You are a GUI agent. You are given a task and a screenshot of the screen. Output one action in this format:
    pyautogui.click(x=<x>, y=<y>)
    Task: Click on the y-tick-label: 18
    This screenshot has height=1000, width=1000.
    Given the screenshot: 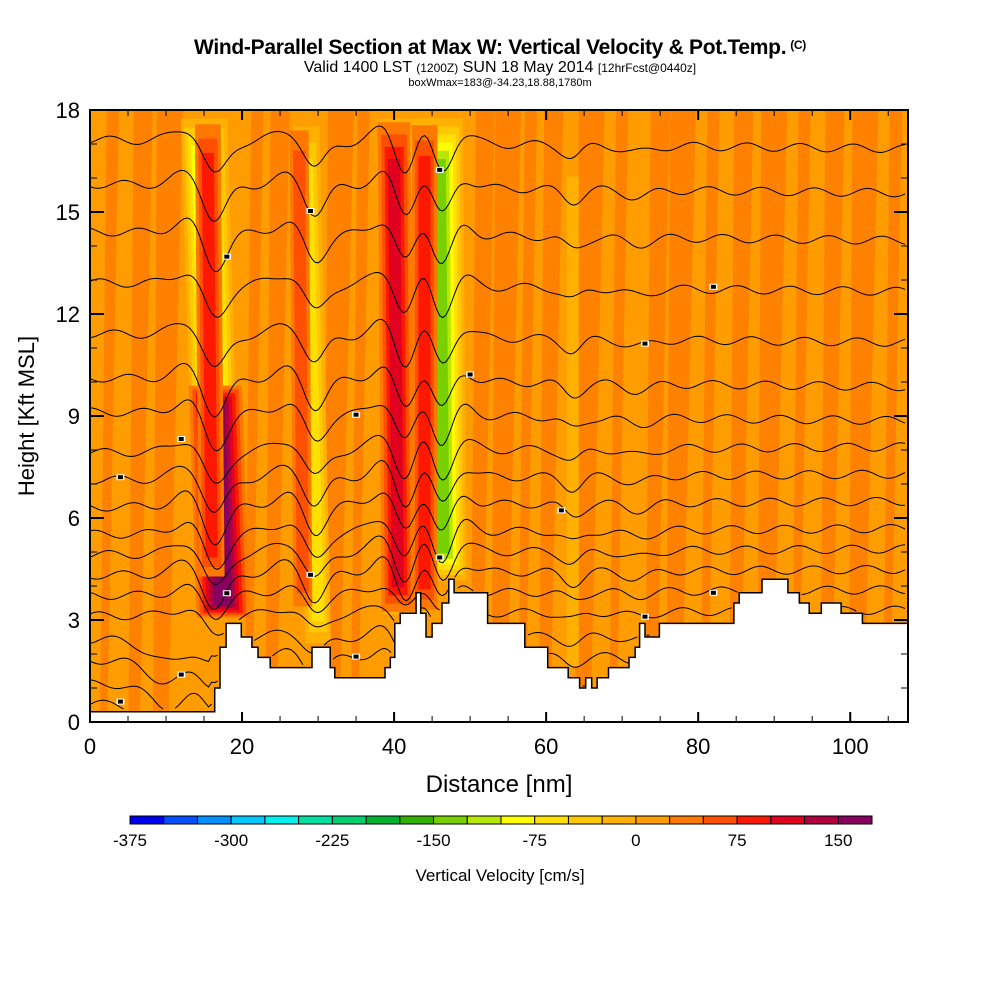 What is the action you would take?
    pyautogui.click(x=68, y=110)
    